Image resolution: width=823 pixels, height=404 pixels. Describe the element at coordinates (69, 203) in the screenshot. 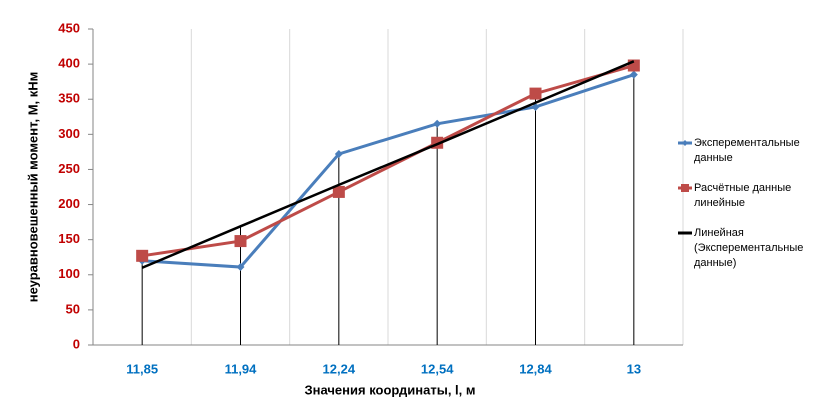

I see `y-tick-label: 200` at that location.